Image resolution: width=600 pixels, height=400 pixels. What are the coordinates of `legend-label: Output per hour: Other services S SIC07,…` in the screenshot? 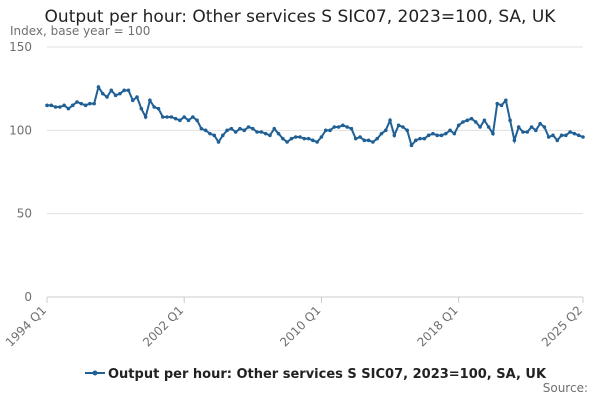 It's located at (327, 374).